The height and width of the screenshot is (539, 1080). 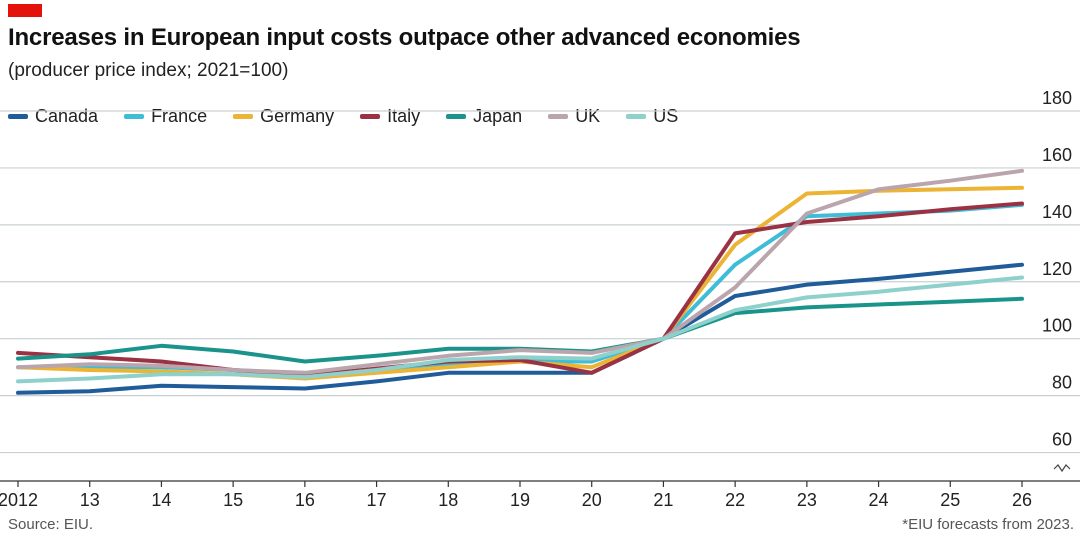 I want to click on source-note: Source: EIU., so click(x=51, y=524).